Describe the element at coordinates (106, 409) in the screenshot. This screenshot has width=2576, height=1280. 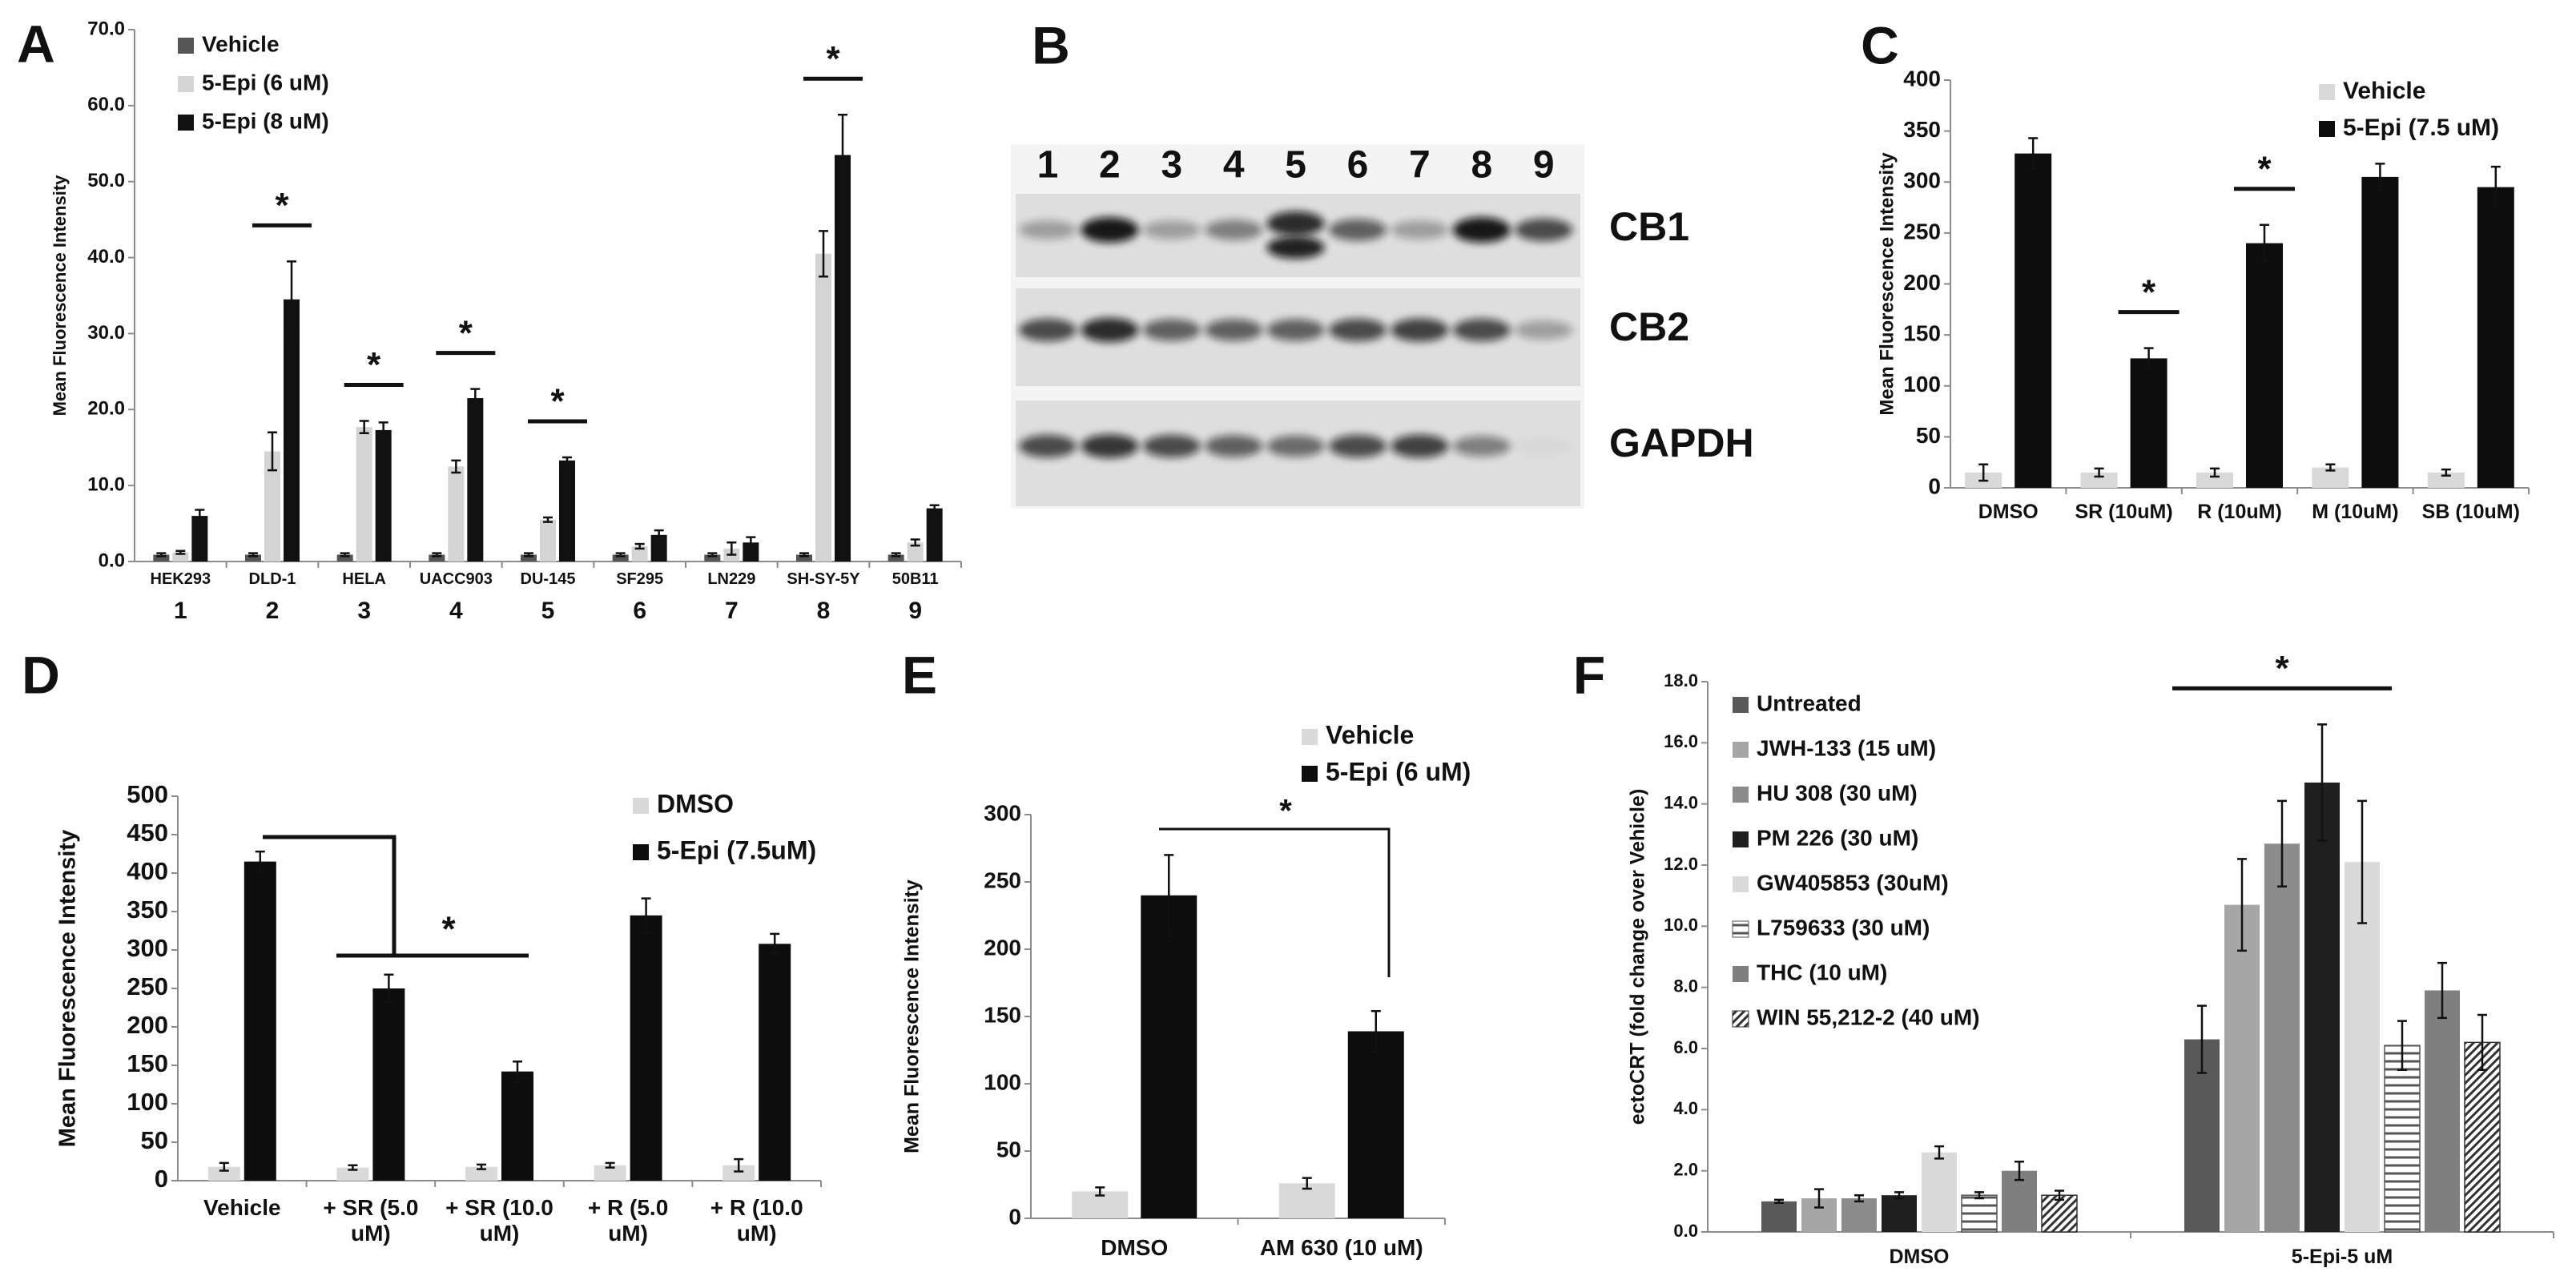
I see `y-tick-label: 20.0` at that location.